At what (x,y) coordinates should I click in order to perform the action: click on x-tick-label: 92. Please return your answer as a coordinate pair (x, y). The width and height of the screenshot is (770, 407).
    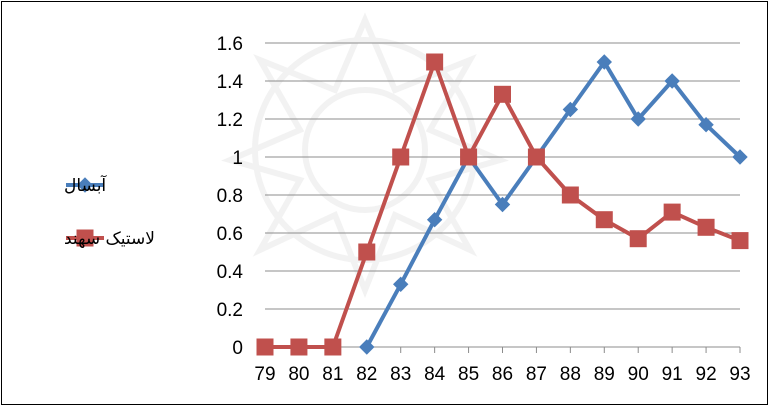
    Looking at the image, I should click on (706, 374).